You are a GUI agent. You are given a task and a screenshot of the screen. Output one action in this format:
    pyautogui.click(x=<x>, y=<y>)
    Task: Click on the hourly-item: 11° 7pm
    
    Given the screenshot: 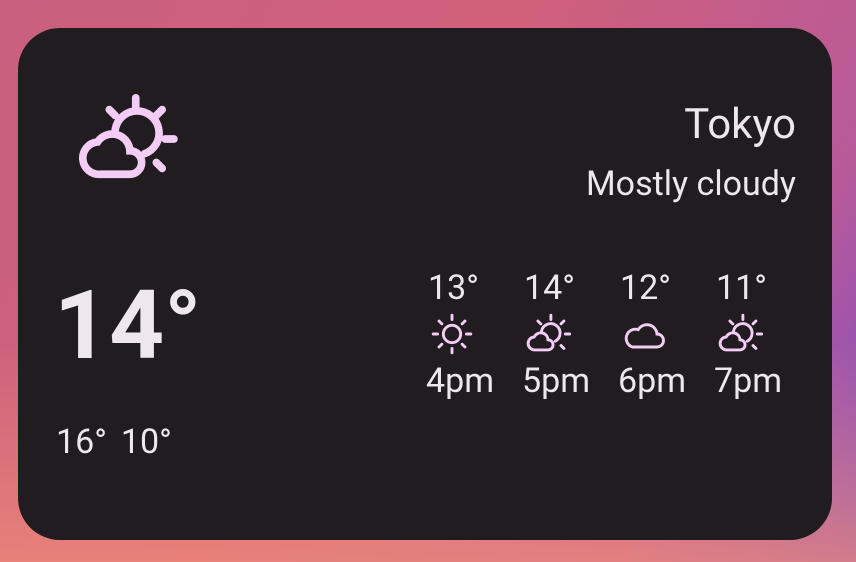 What is the action you would take?
    pyautogui.click(x=762, y=336)
    